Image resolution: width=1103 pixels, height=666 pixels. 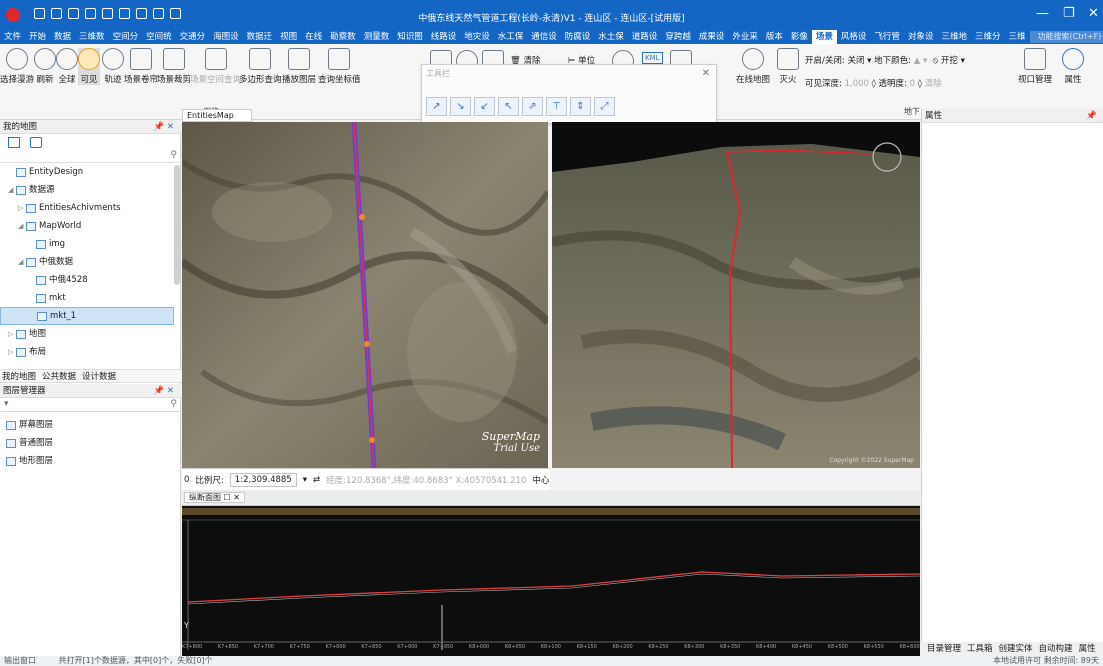 I want to click on pin-right-icon: 📌, so click(x=1091, y=116).